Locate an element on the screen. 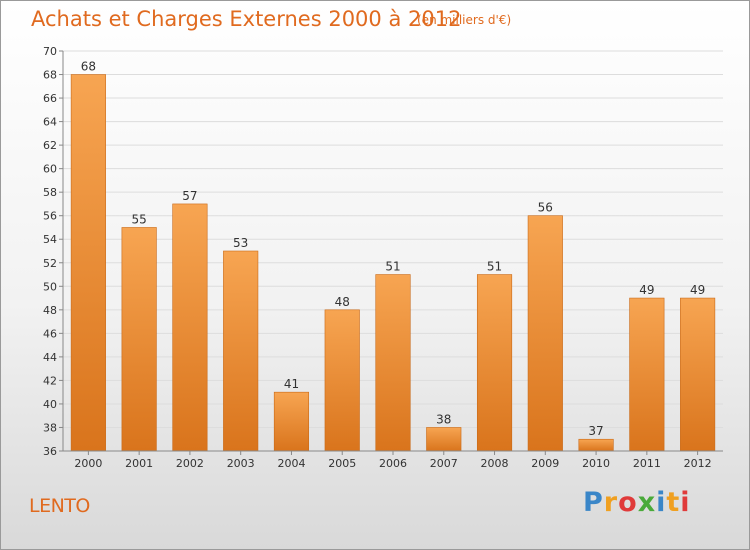  y-tick-label: 38 is located at coordinates (50, 427).